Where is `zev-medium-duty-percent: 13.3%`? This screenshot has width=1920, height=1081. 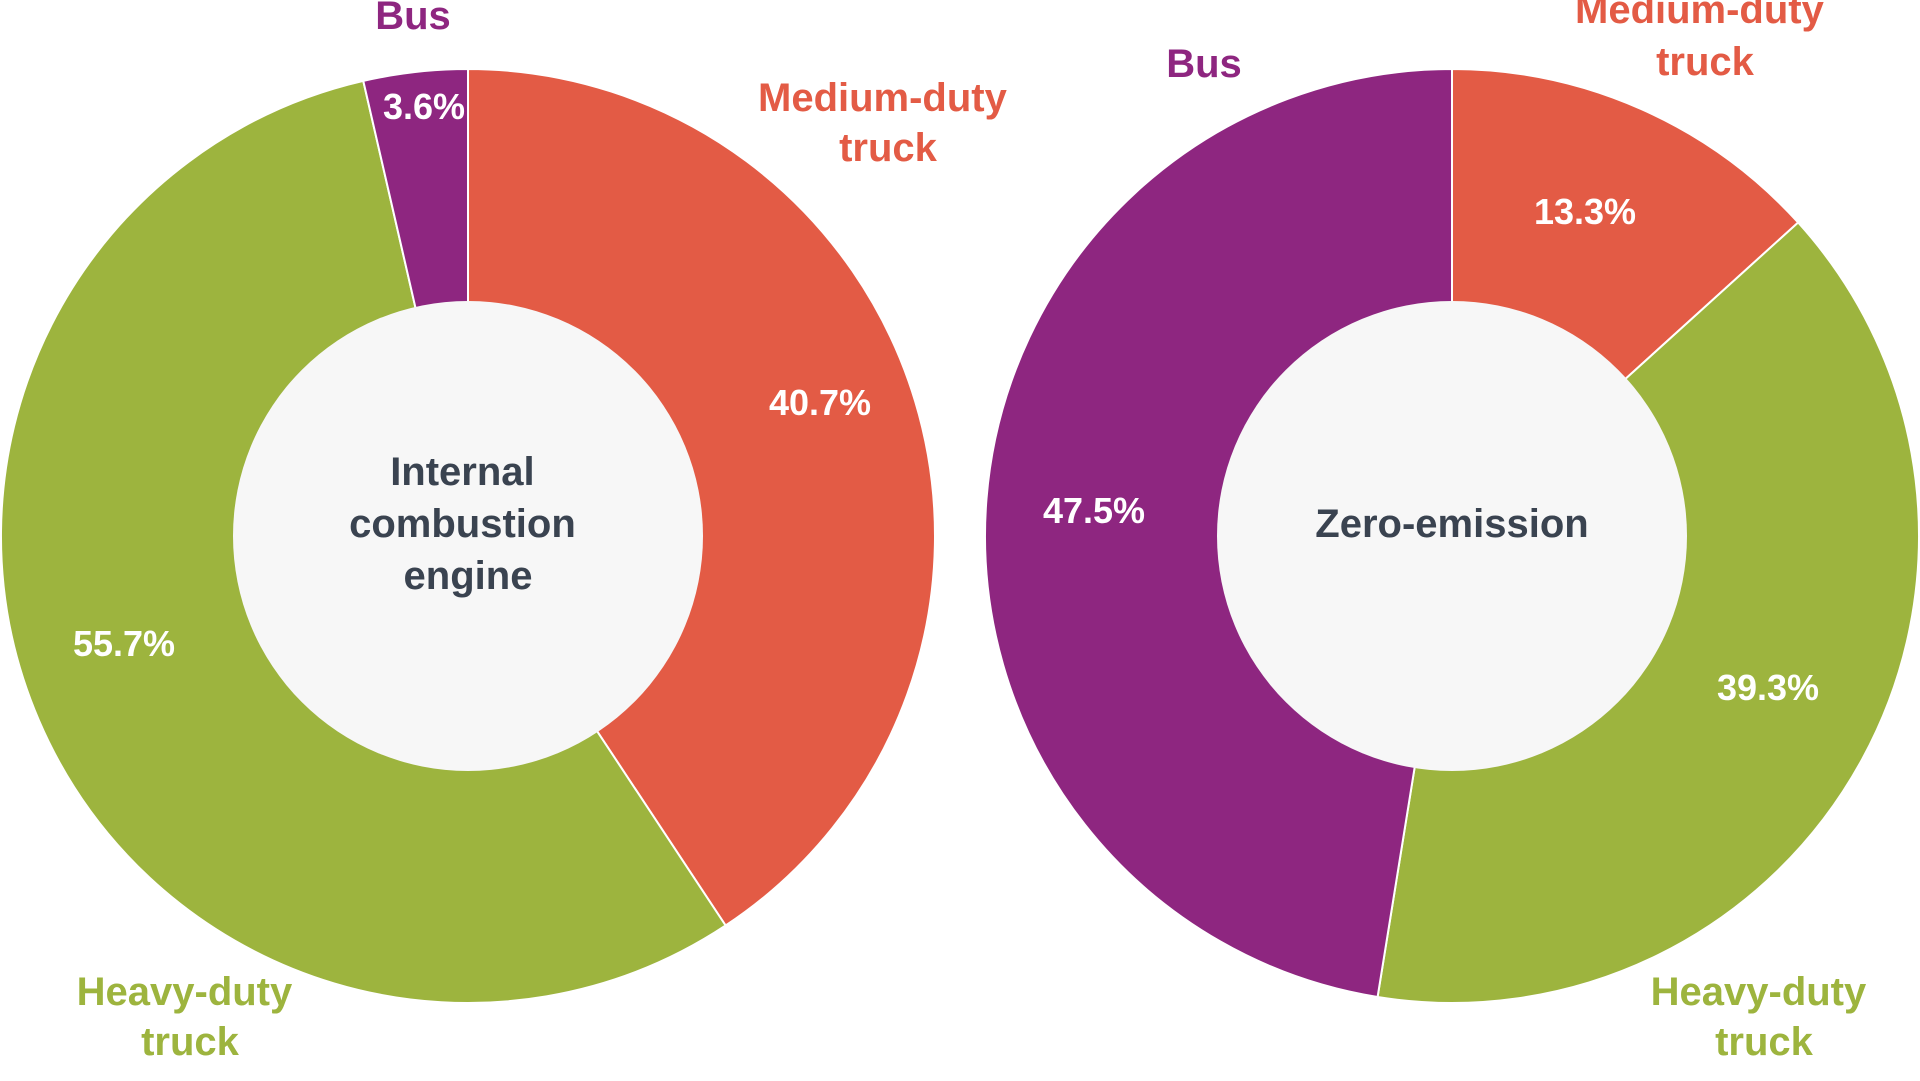 zev-medium-duty-percent: 13.3% is located at coordinates (1585, 211).